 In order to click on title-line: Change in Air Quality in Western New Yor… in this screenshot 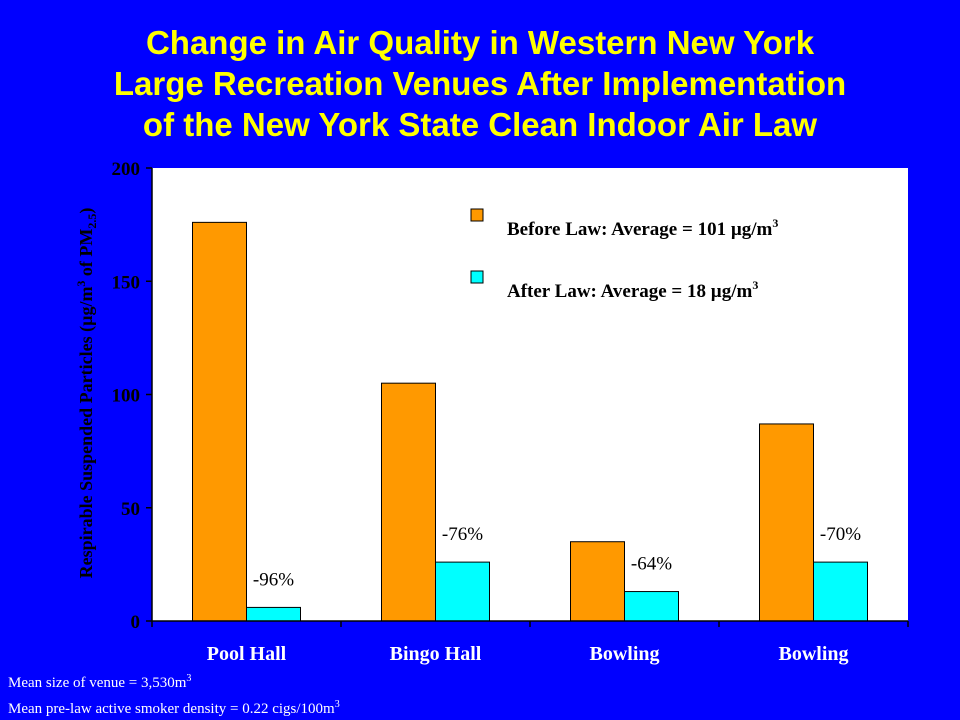, I will do `click(480, 42)`.